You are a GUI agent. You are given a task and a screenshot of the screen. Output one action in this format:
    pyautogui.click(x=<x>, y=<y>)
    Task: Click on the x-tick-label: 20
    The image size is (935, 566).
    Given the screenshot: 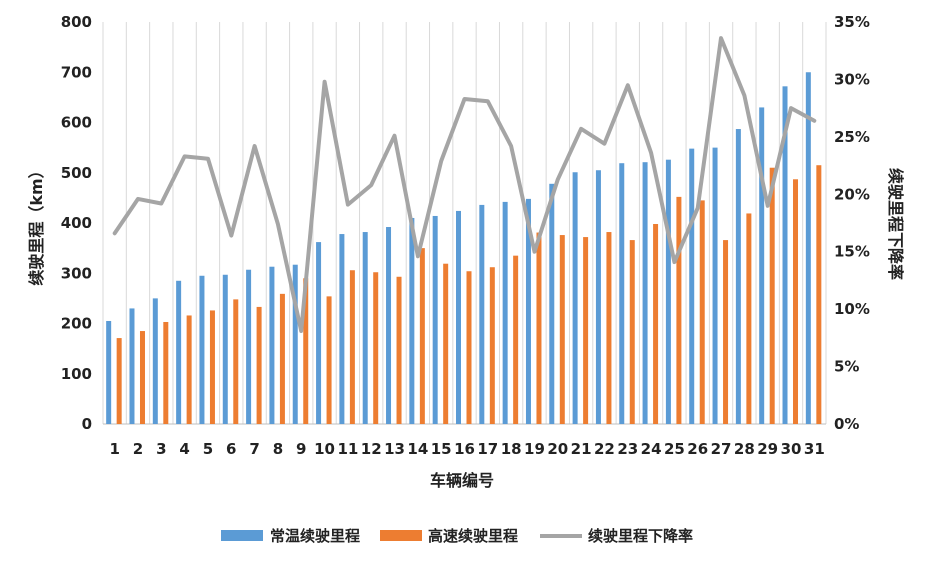 What is the action you would take?
    pyautogui.click(x=557, y=449)
    